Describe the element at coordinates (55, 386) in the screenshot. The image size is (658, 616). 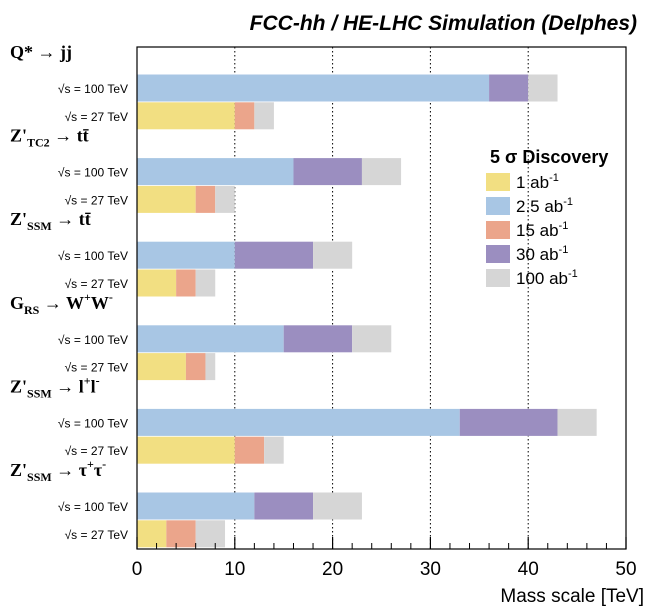
I see `group-label: Z'SSM → l+l-` at that location.